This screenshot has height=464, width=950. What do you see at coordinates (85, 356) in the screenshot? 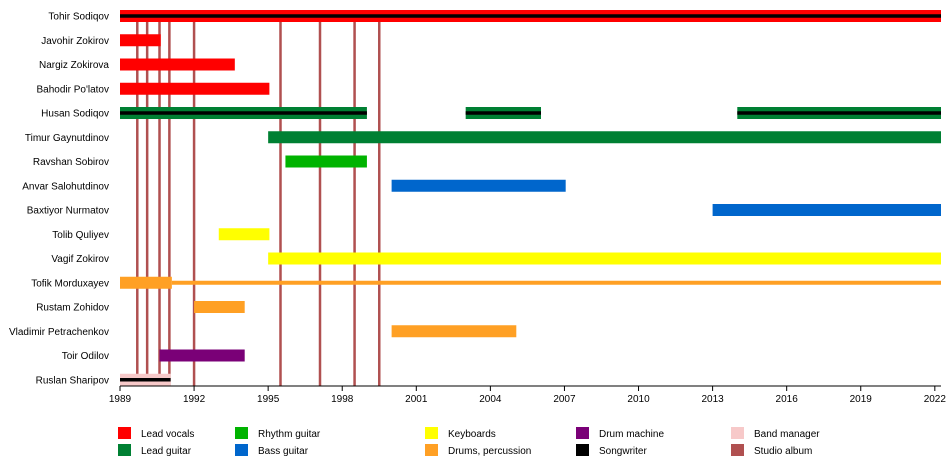
I see `member-label-toir-odilov: Toir Odilov` at bounding box center [85, 356].